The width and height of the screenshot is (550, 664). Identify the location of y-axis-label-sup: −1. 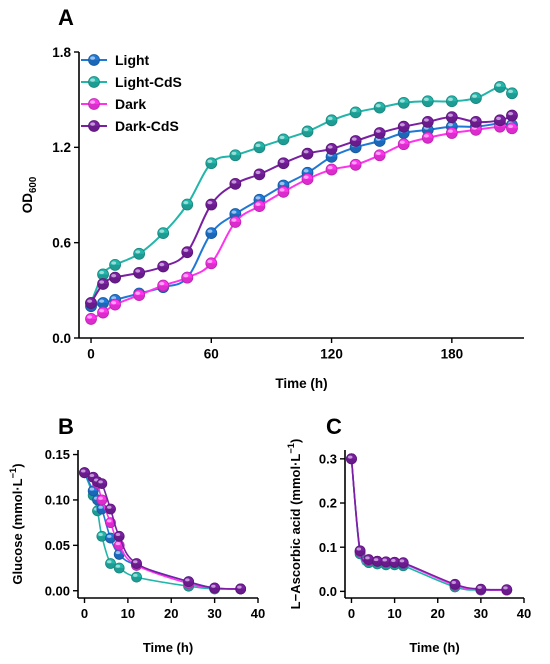
(291, 448).